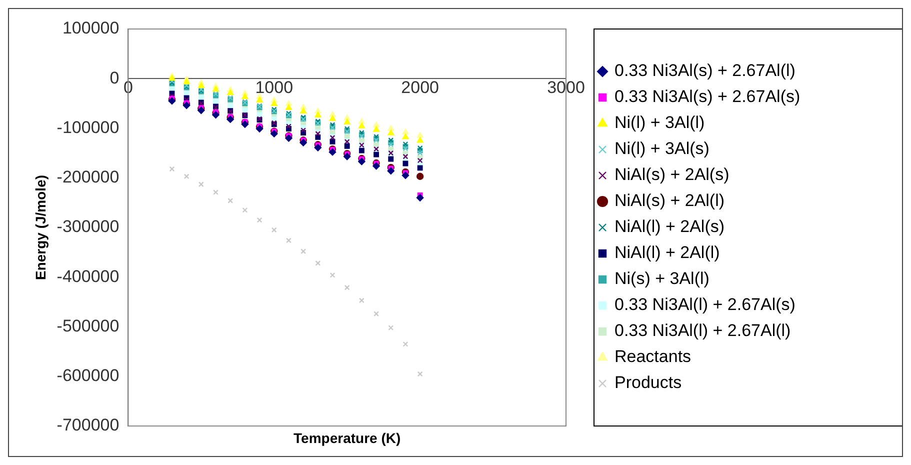 The image size is (911, 465). I want to click on legend-label: 0.33 Ni3Al(s) + 2.67Al(l), so click(705, 70).